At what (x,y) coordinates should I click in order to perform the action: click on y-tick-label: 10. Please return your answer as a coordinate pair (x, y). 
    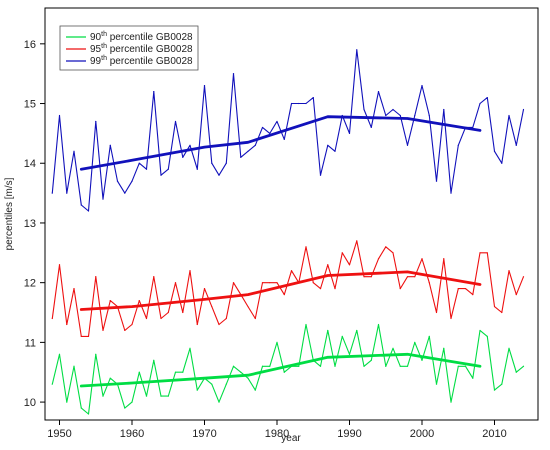
    Looking at the image, I should click on (30, 403).